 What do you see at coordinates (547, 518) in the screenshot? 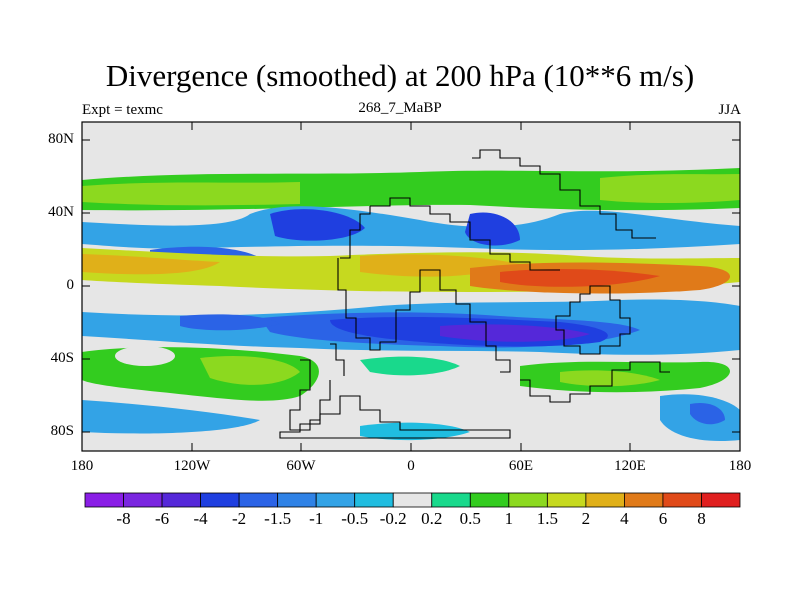
I see `colorbar-tick-label: 1.5` at bounding box center [547, 518].